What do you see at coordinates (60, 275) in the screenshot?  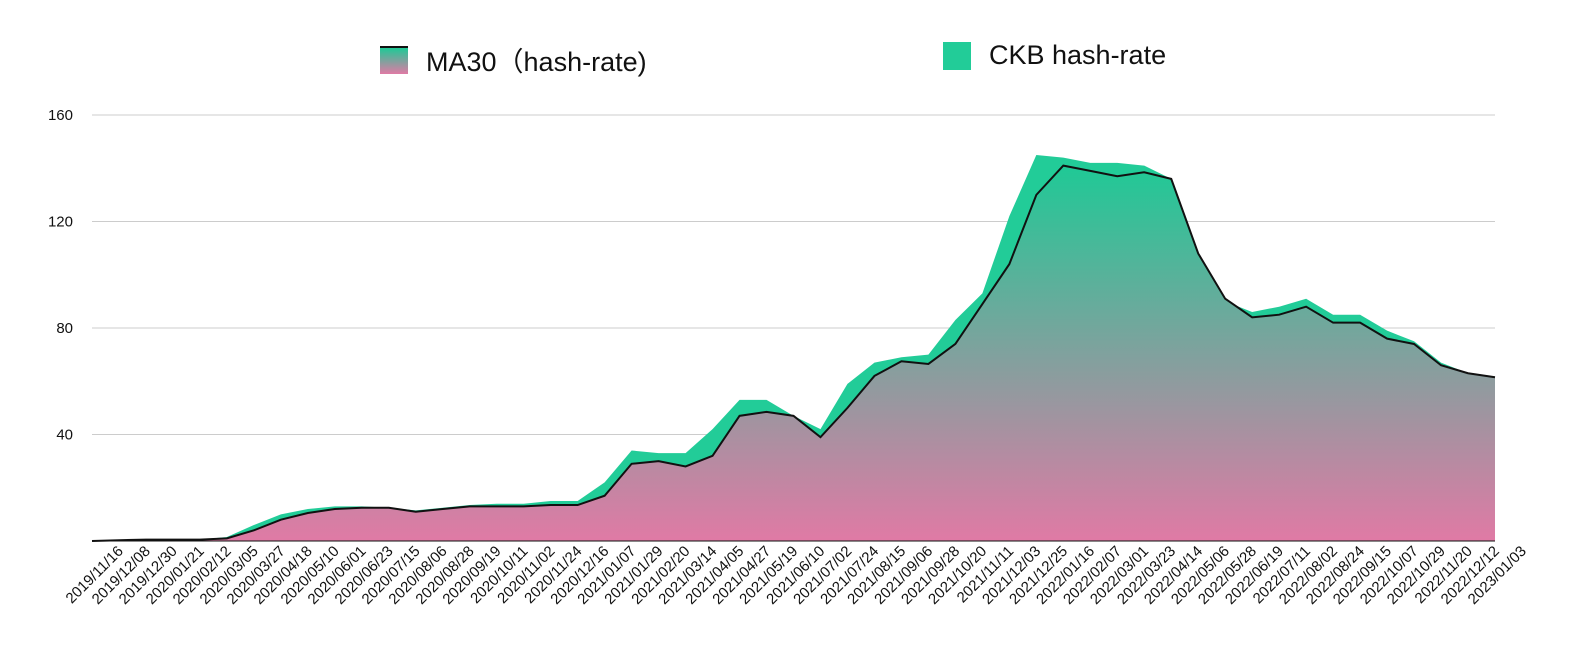 I see `y-axis-ticks: 40 80 120 160` at bounding box center [60, 275].